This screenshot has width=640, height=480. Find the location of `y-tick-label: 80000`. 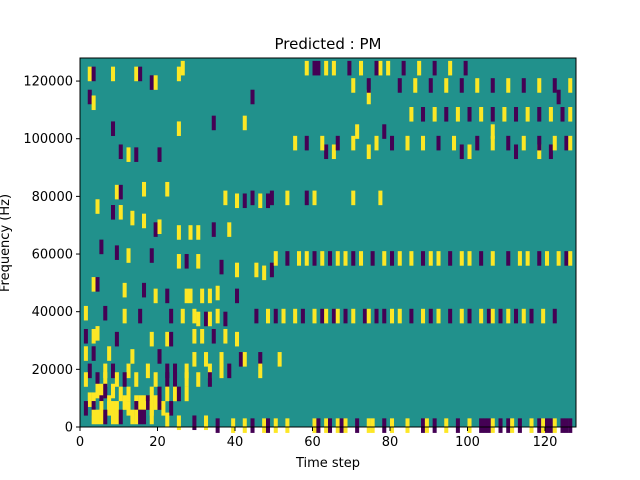

y-tick-label: 80000 is located at coordinates (52, 197).